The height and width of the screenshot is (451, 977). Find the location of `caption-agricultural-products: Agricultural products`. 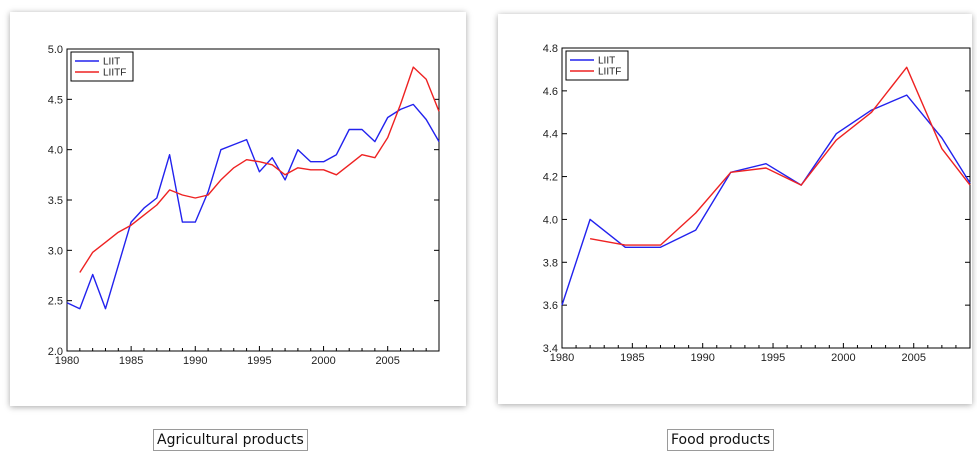

caption-agricultural-products: Agricultural products is located at coordinates (230, 440).